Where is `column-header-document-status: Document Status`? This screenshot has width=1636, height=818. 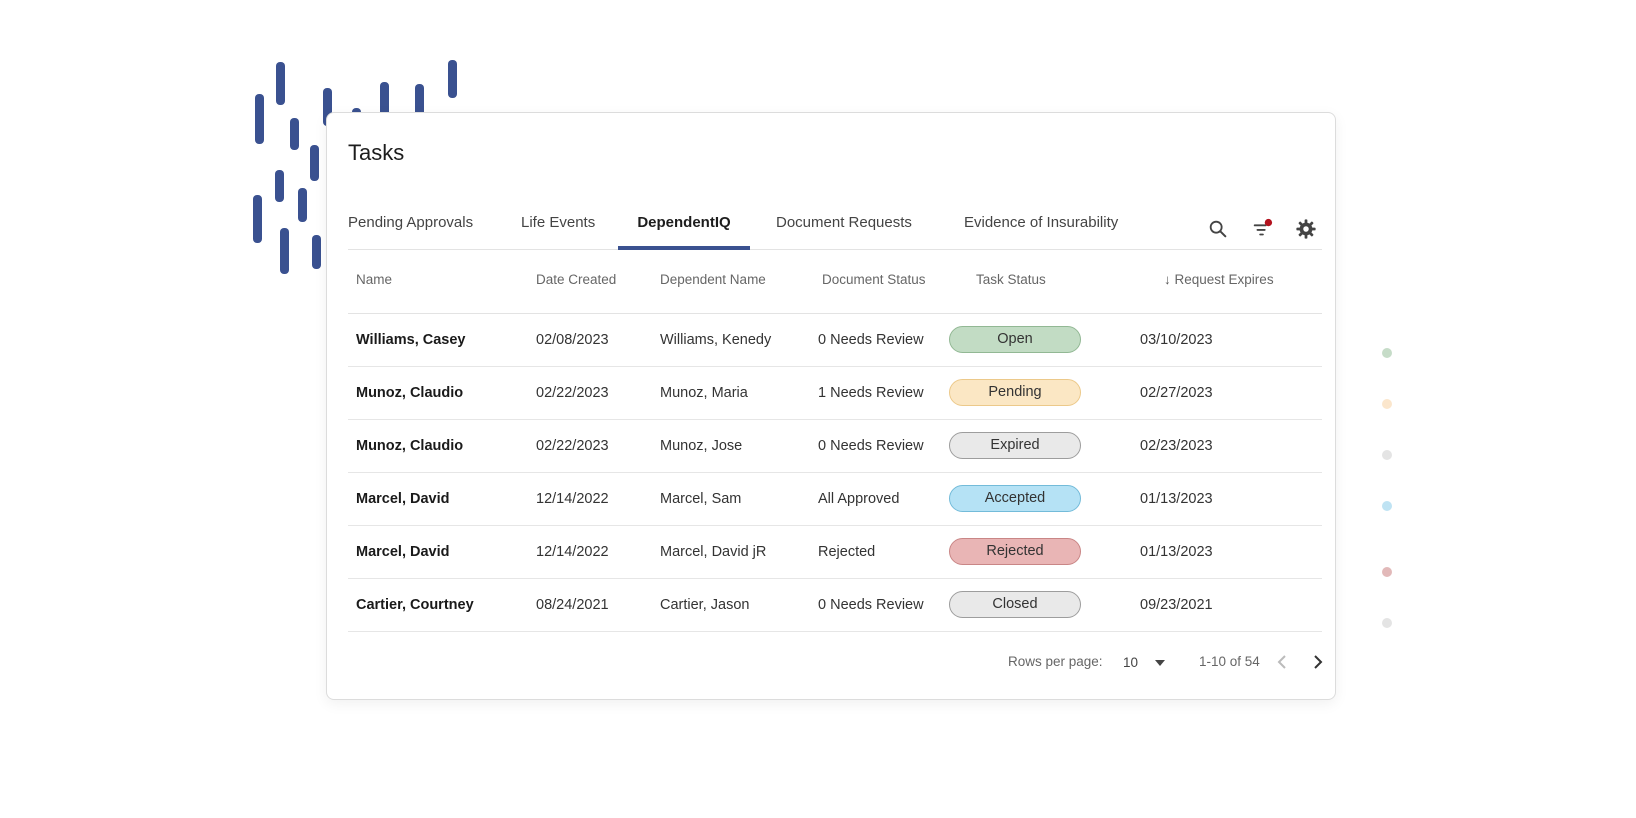 column-header-document-status: Document Status is located at coordinates (874, 279).